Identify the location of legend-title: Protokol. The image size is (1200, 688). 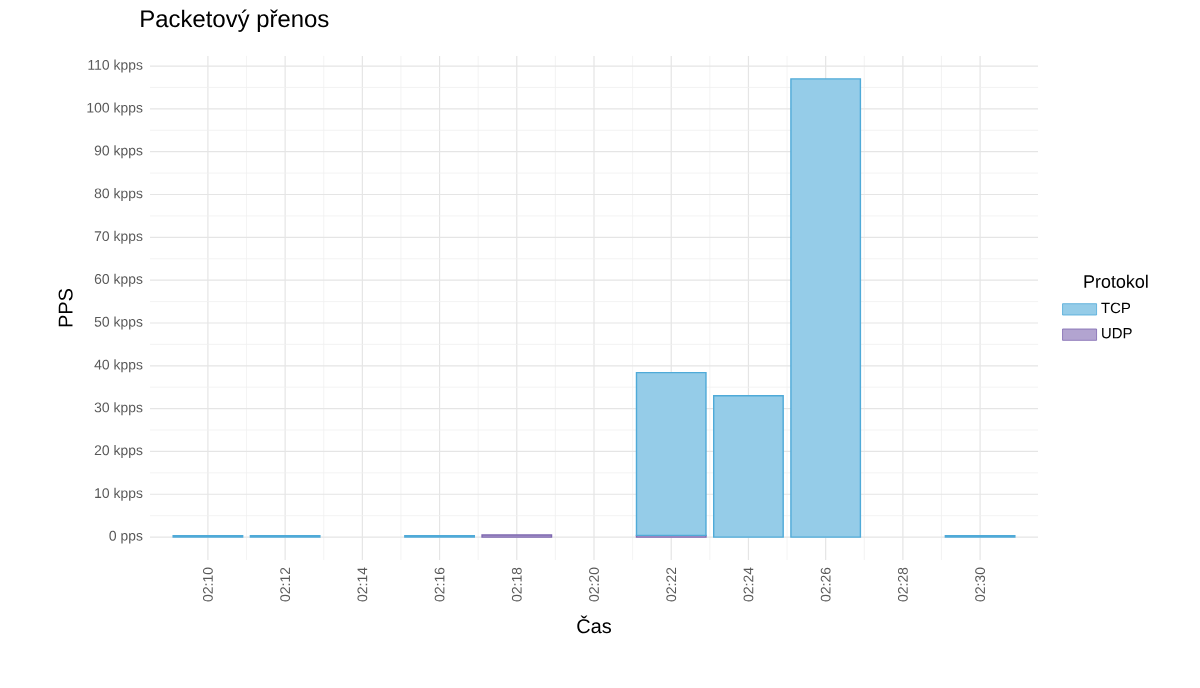
(1116, 281).